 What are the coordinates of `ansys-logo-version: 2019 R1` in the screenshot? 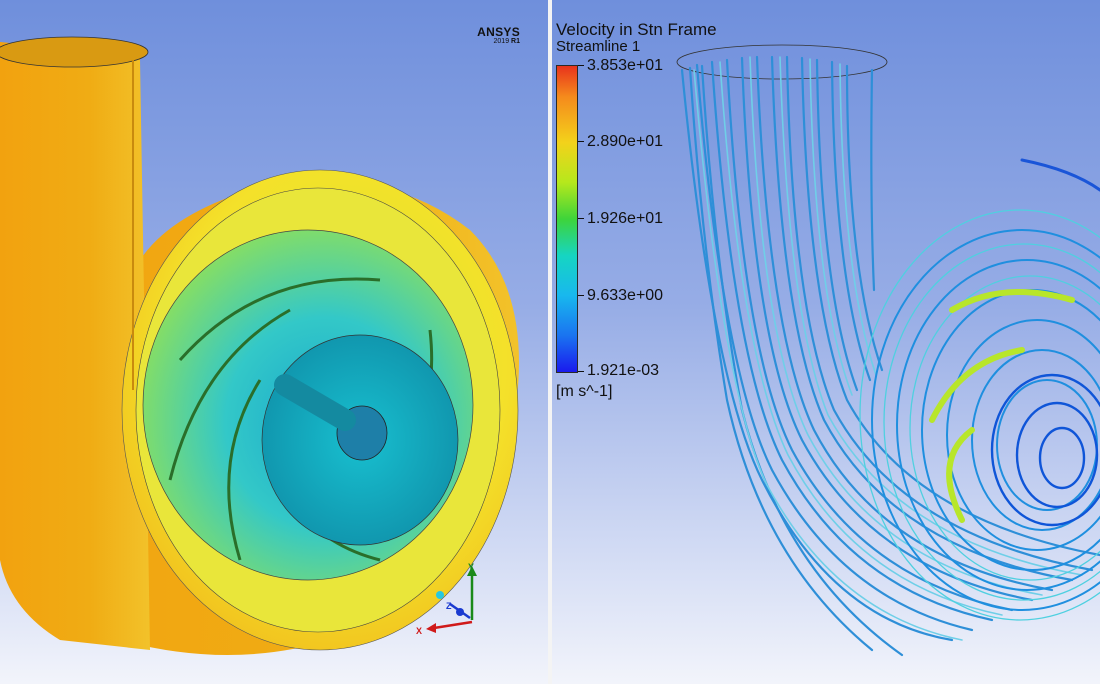 It's located at (506, 41).